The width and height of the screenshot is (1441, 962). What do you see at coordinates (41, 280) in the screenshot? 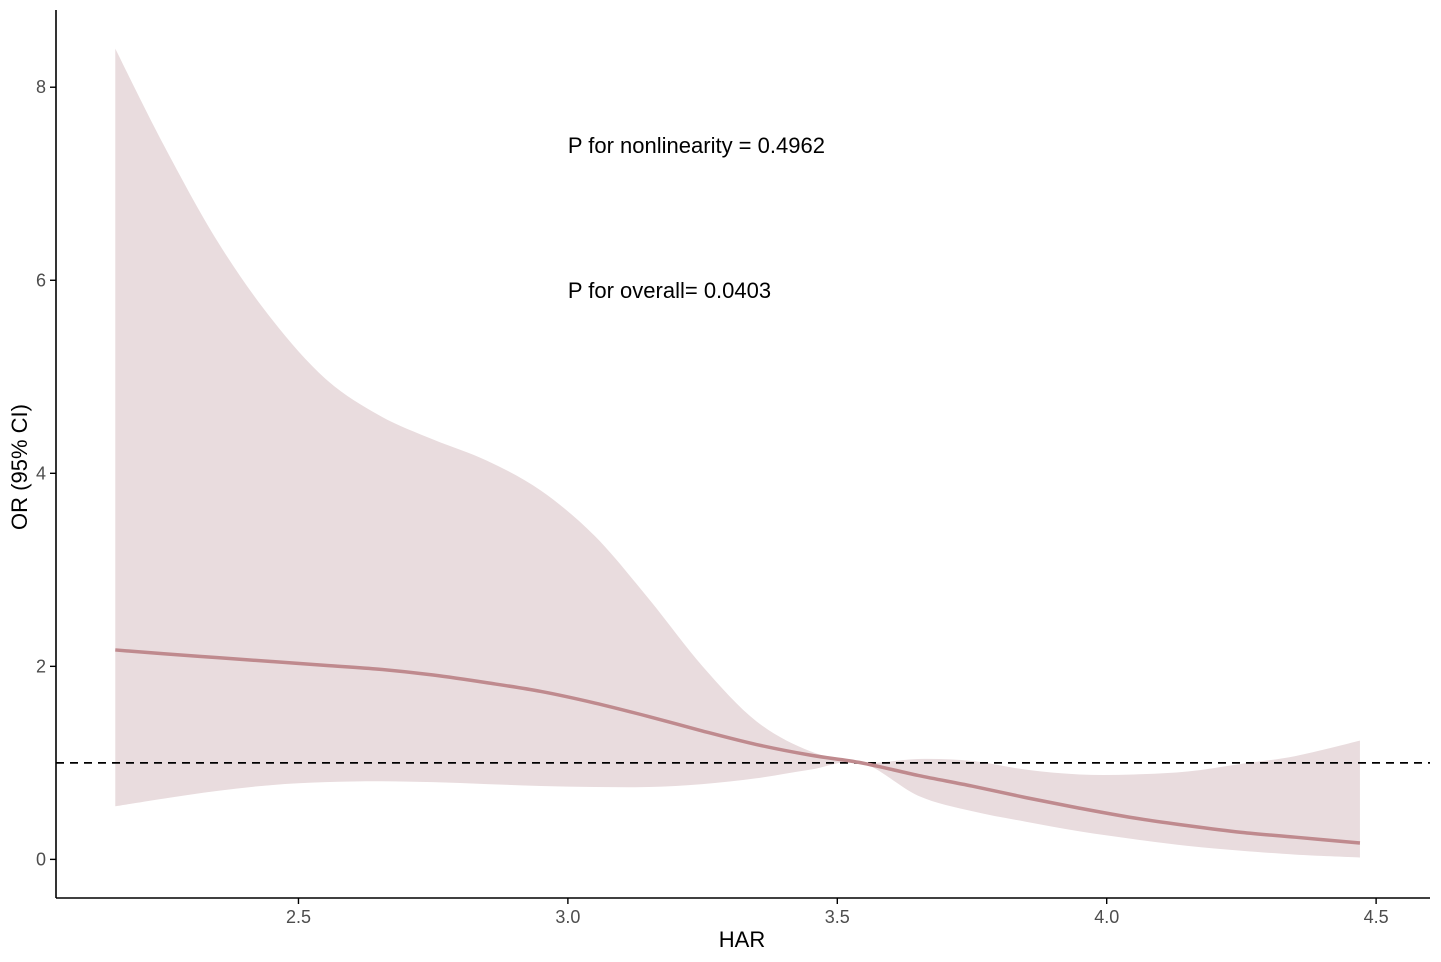
I see `y-tick-label: 6` at bounding box center [41, 280].